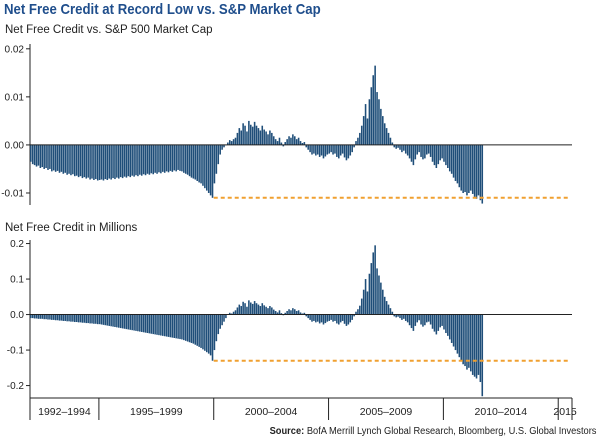 This screenshot has height=440, width=600. I want to click on chart-title-market-cap: Net Free Credit vs. S&P 500 Market Cap, so click(109, 30).